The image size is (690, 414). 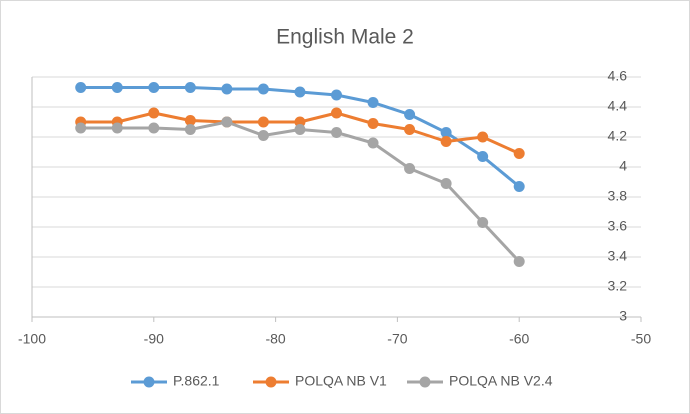 What do you see at coordinates (275, 339) in the screenshot?
I see `x-tick-label: -80` at bounding box center [275, 339].